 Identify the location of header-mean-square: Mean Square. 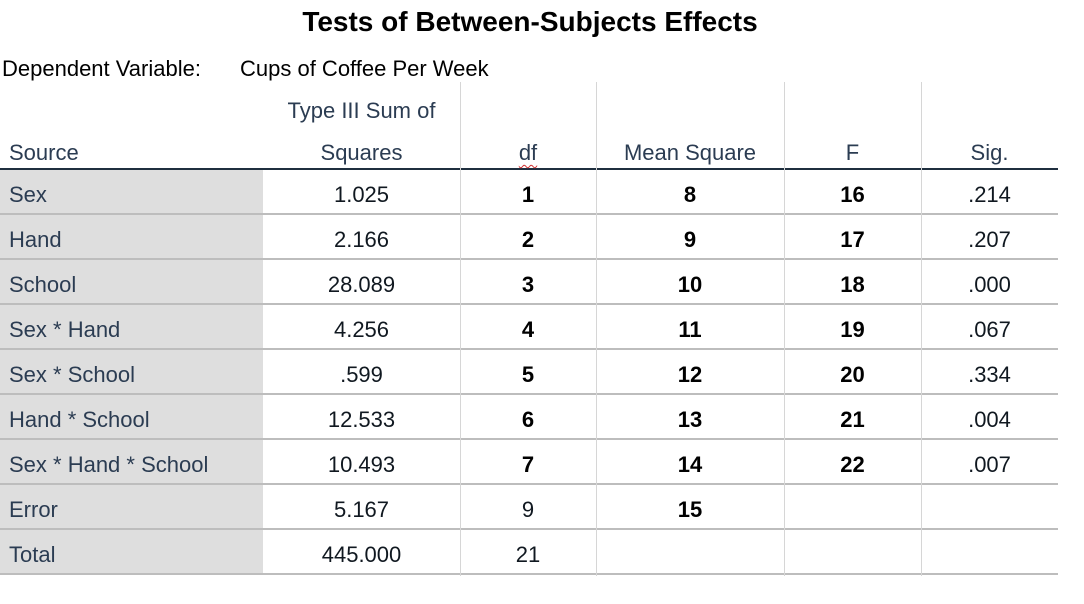
(690, 125).